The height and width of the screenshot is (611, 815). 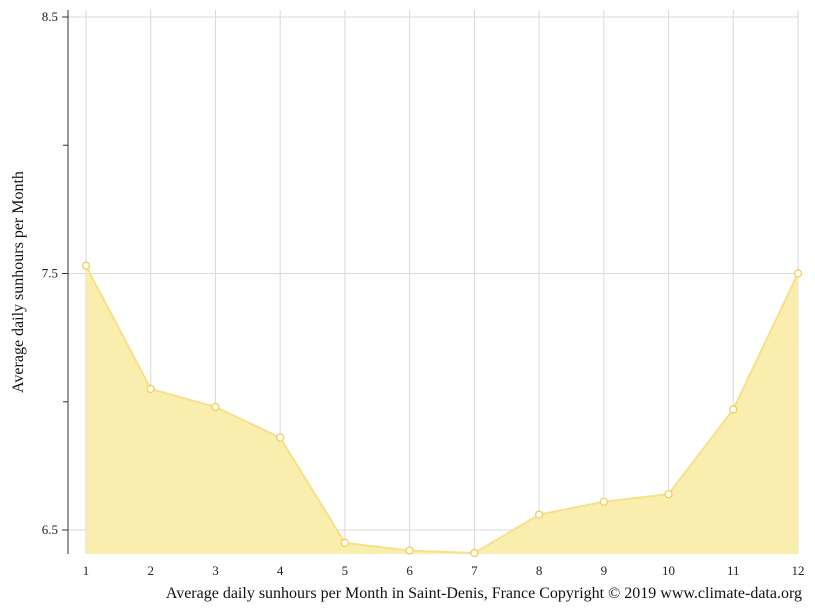 What do you see at coordinates (444, 570) in the screenshot?
I see `x-axis-ticks: 1 2 3 4 5 6 7 8 9 10 11 12` at bounding box center [444, 570].